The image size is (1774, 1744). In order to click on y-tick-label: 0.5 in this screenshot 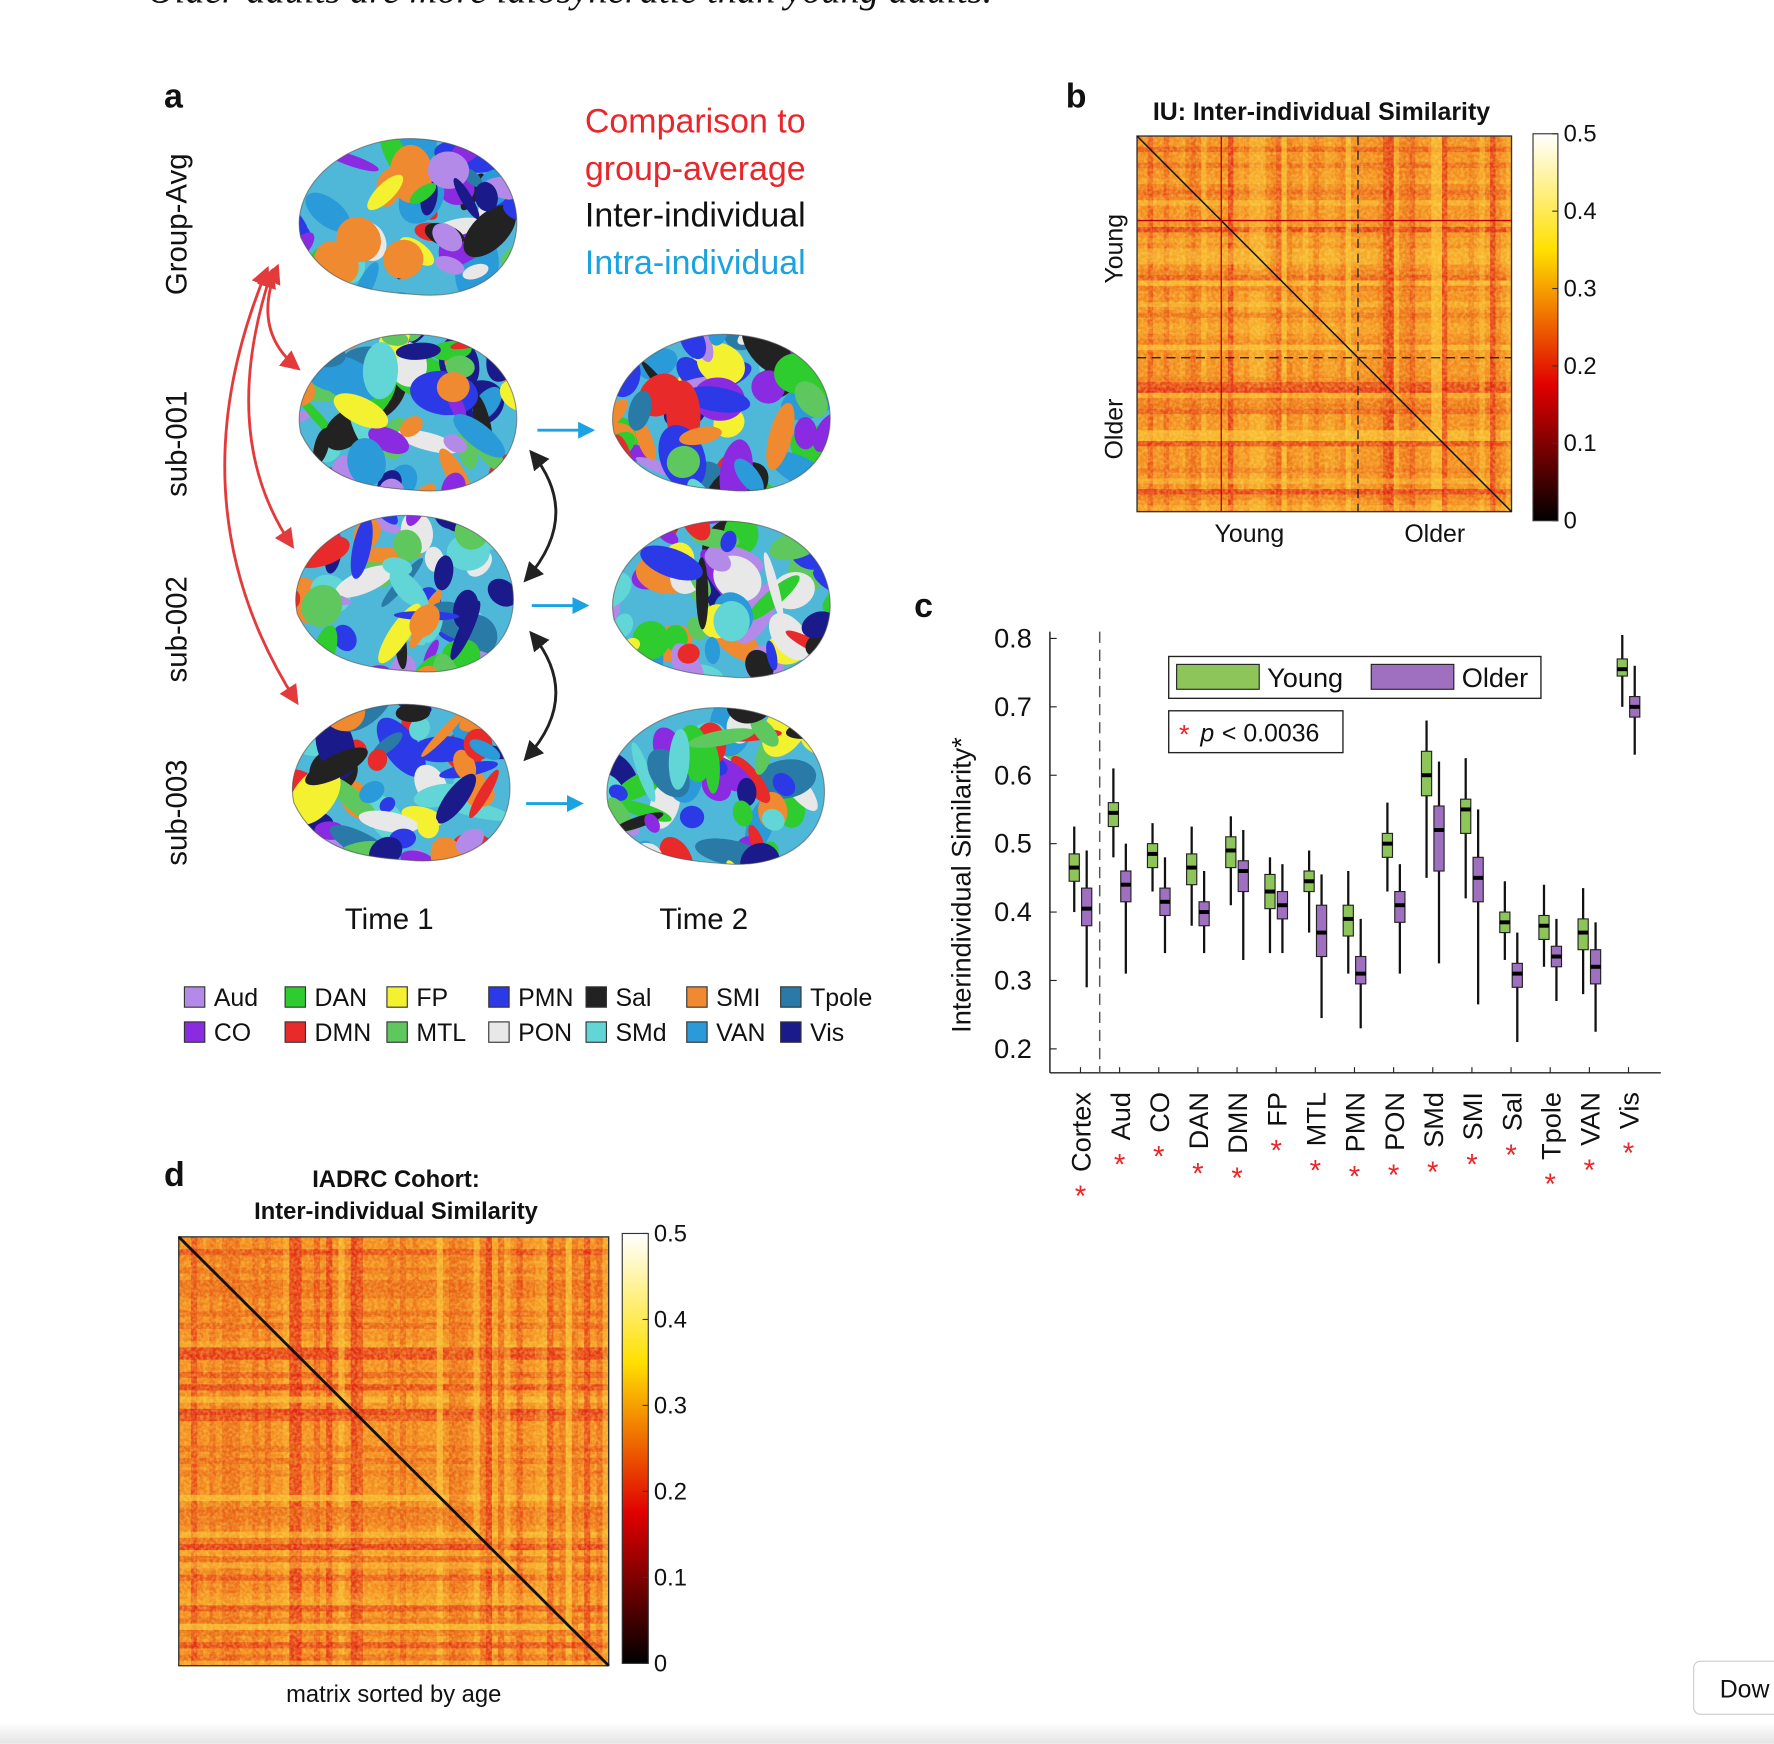, I will do `click(1013, 843)`.